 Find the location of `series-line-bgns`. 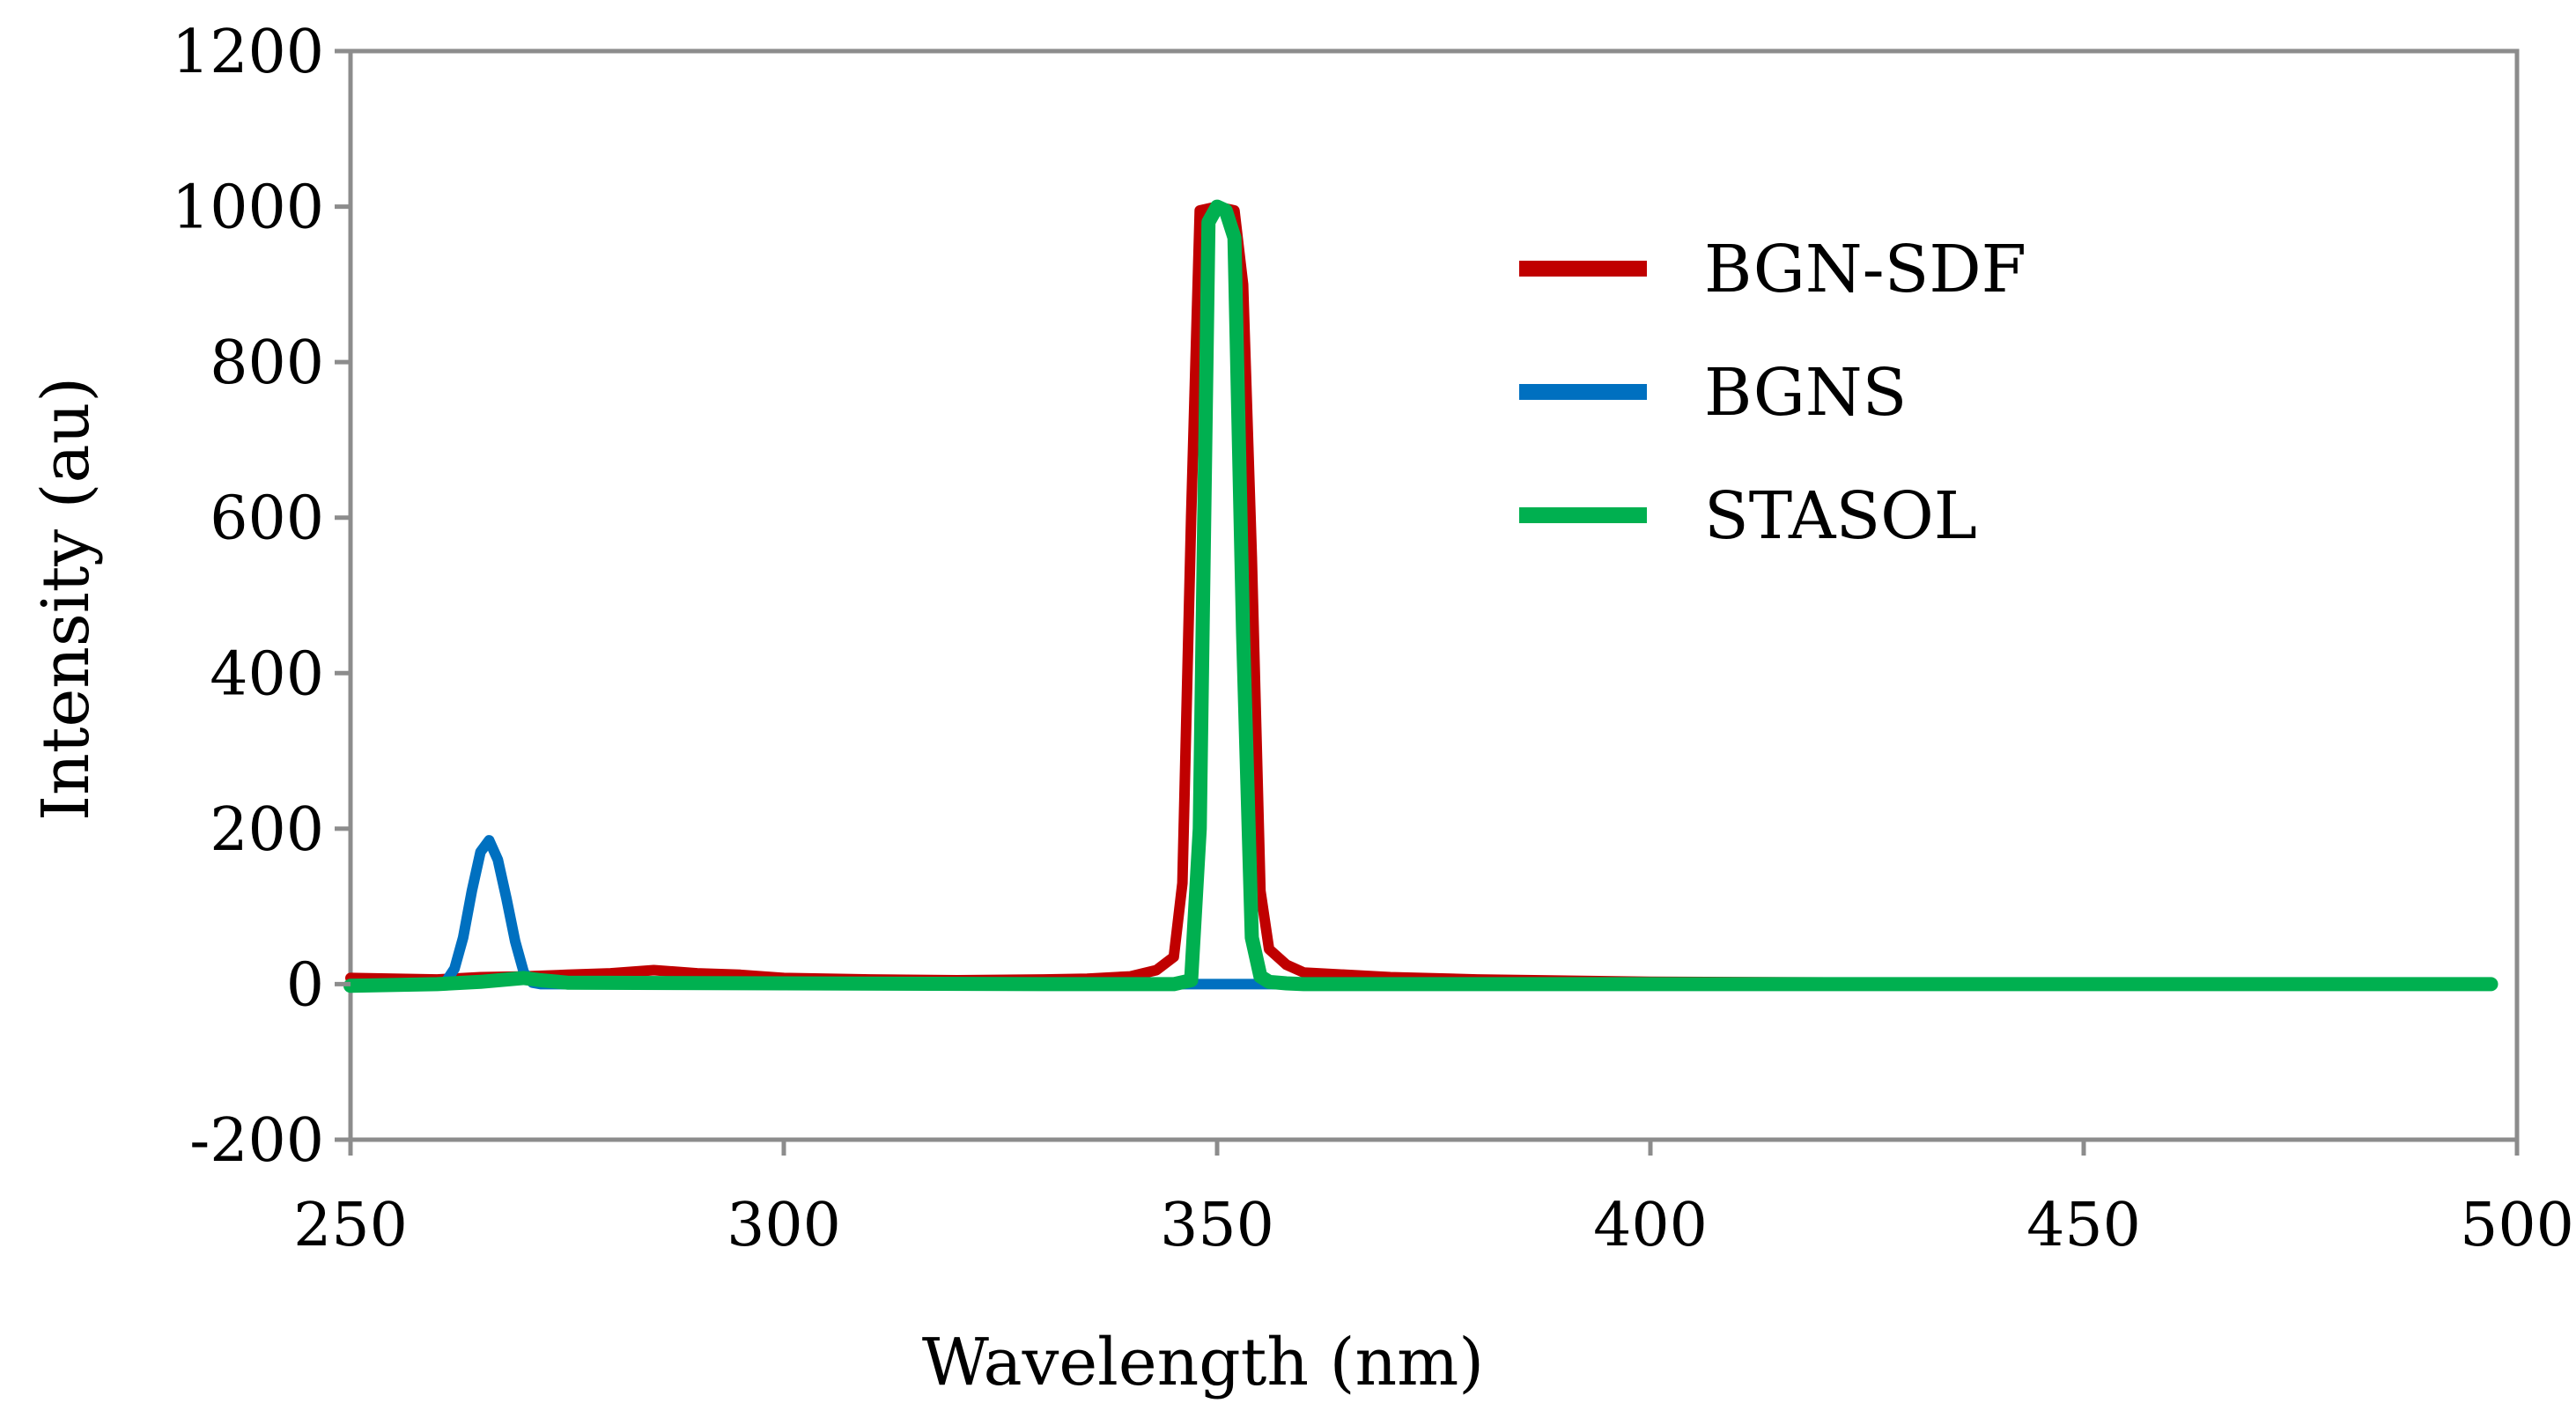

series-line-bgns is located at coordinates (1421, 912).